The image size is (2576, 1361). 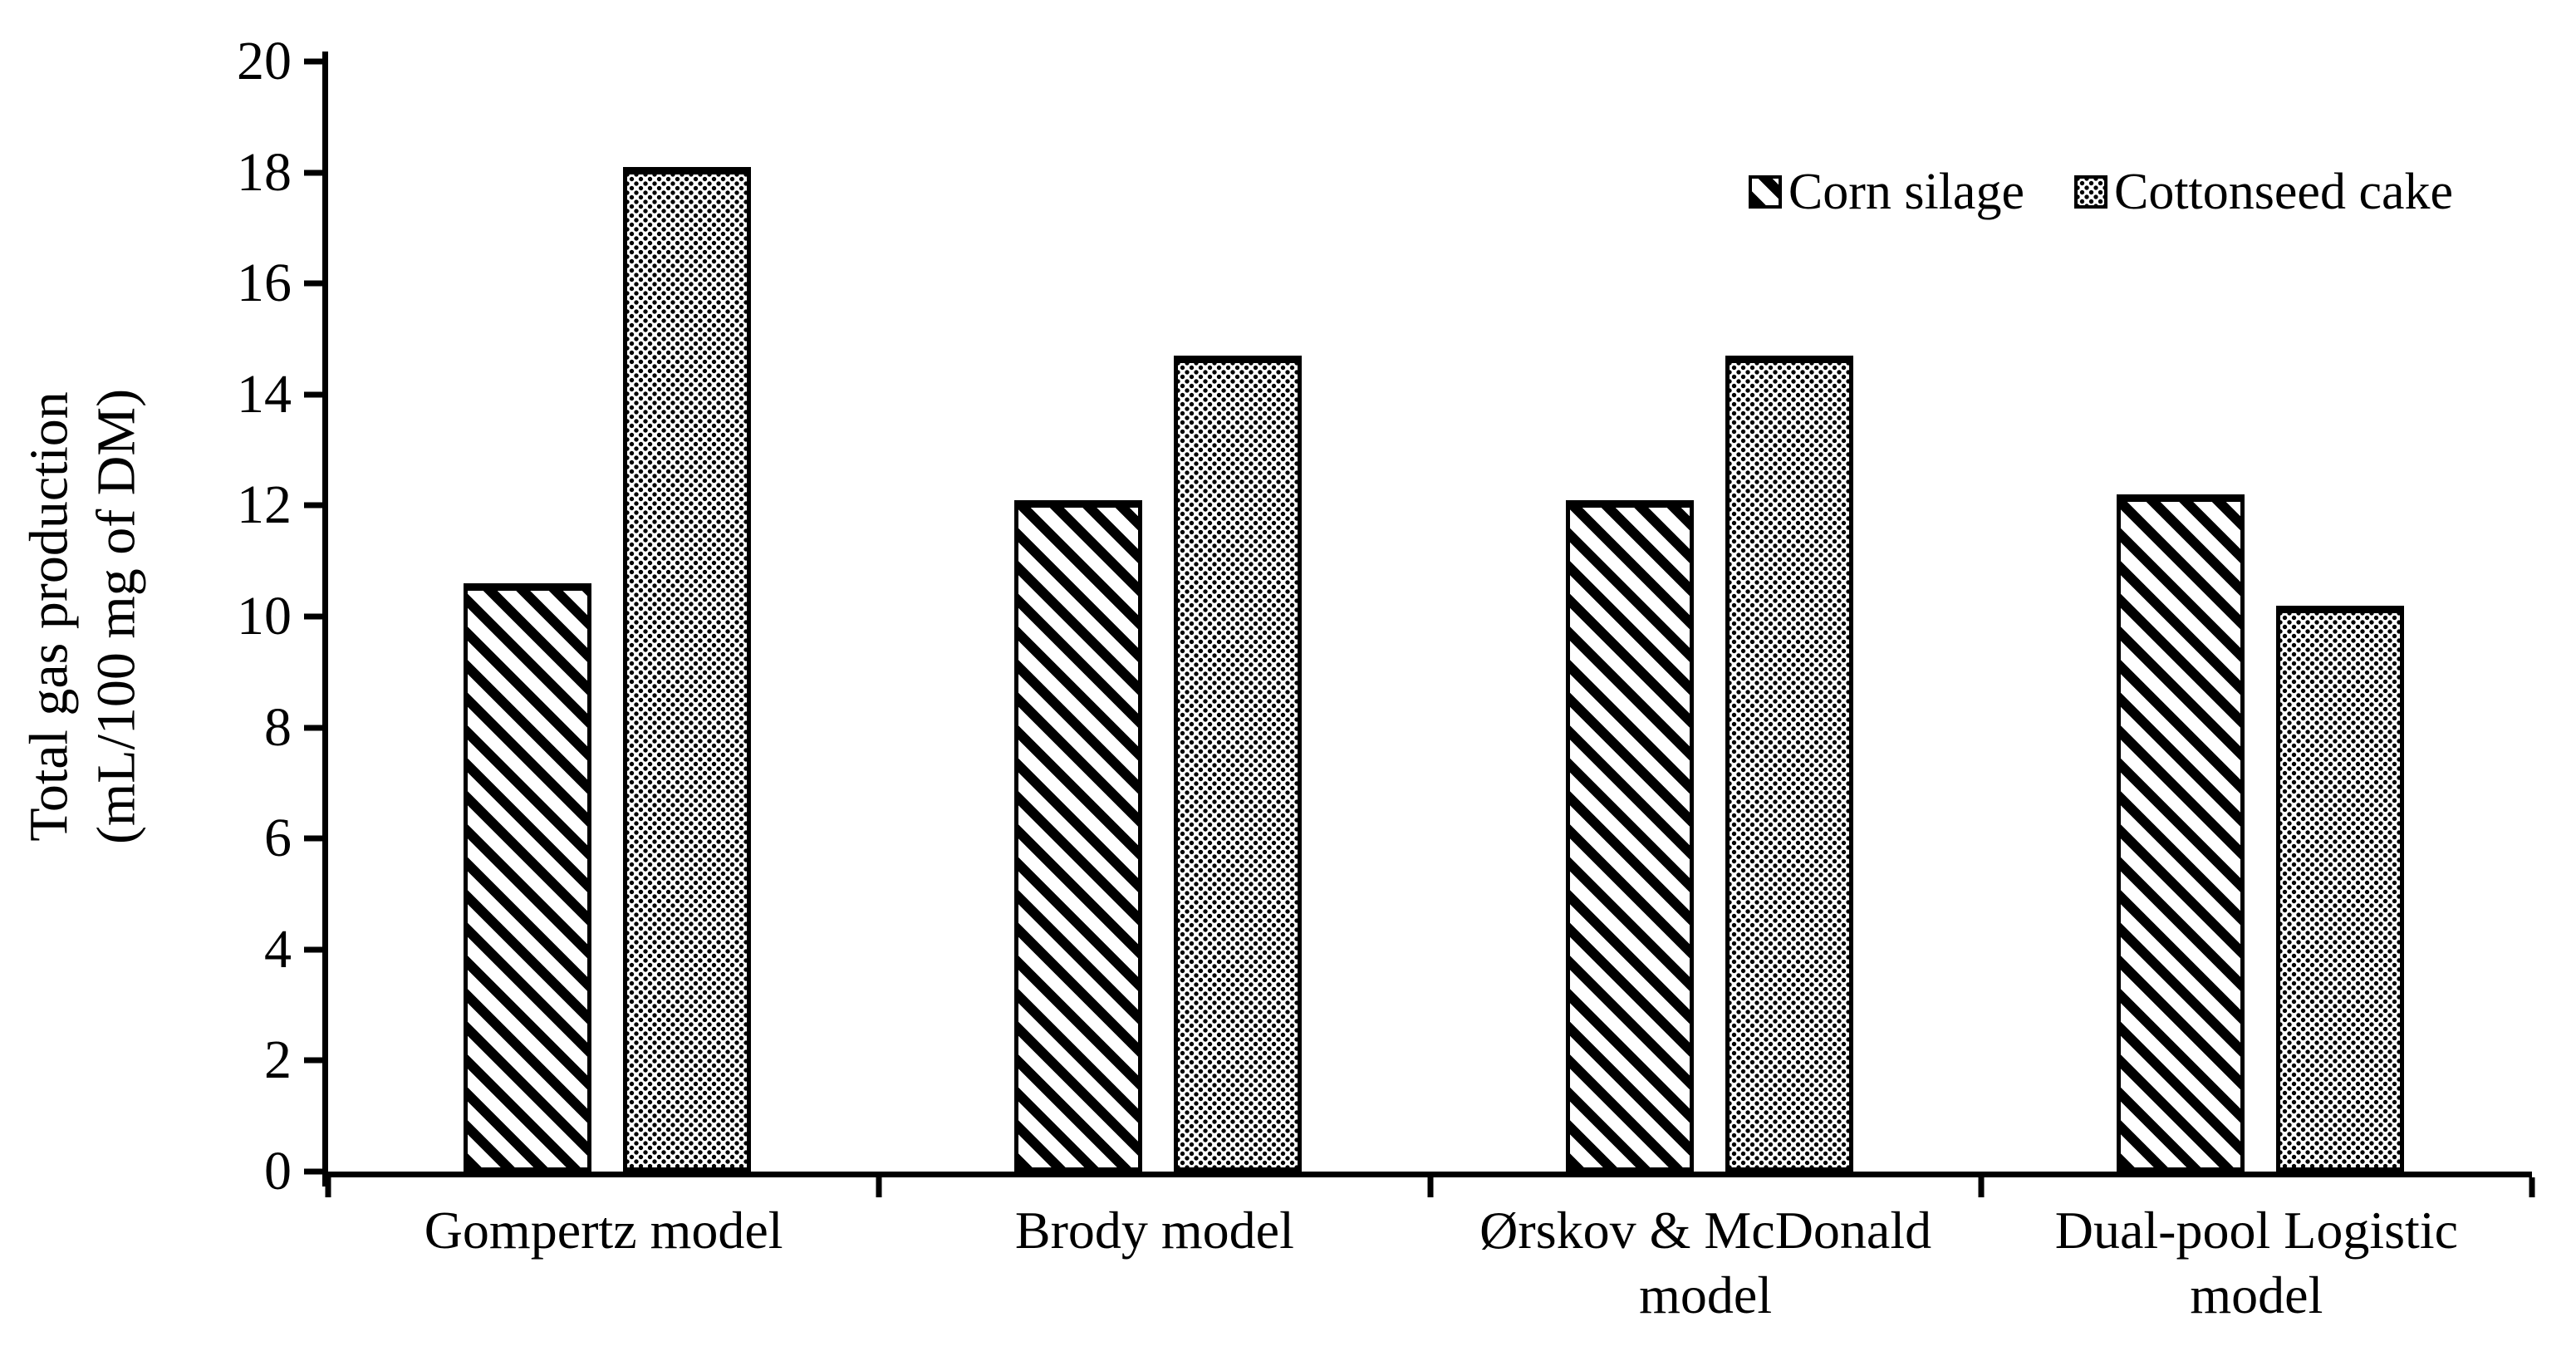 I want to click on dot-grid-swatch-icon, so click(x=2090, y=192).